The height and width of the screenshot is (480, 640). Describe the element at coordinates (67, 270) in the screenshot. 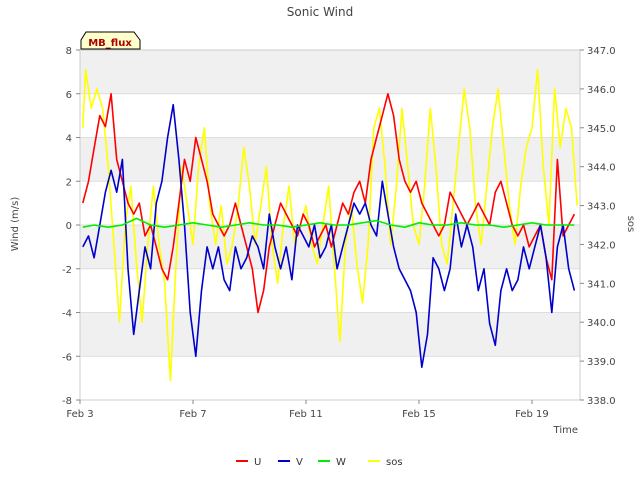

I see `y-tick-label: -2` at that location.